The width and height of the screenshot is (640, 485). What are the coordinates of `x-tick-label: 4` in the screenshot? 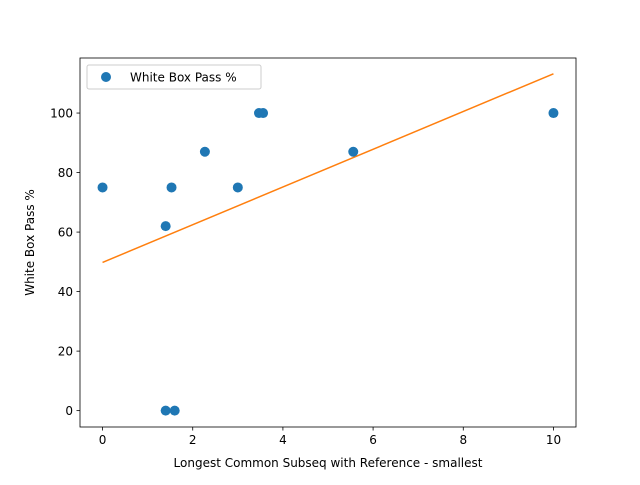 It's located at (283, 440).